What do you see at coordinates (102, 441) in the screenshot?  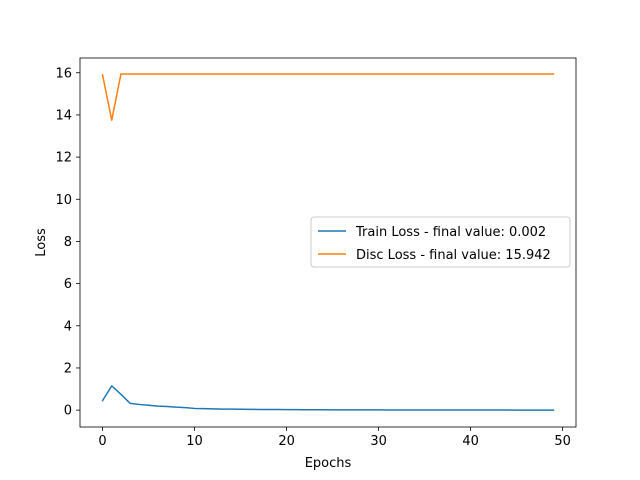 I see `x-tick-label: 0` at bounding box center [102, 441].